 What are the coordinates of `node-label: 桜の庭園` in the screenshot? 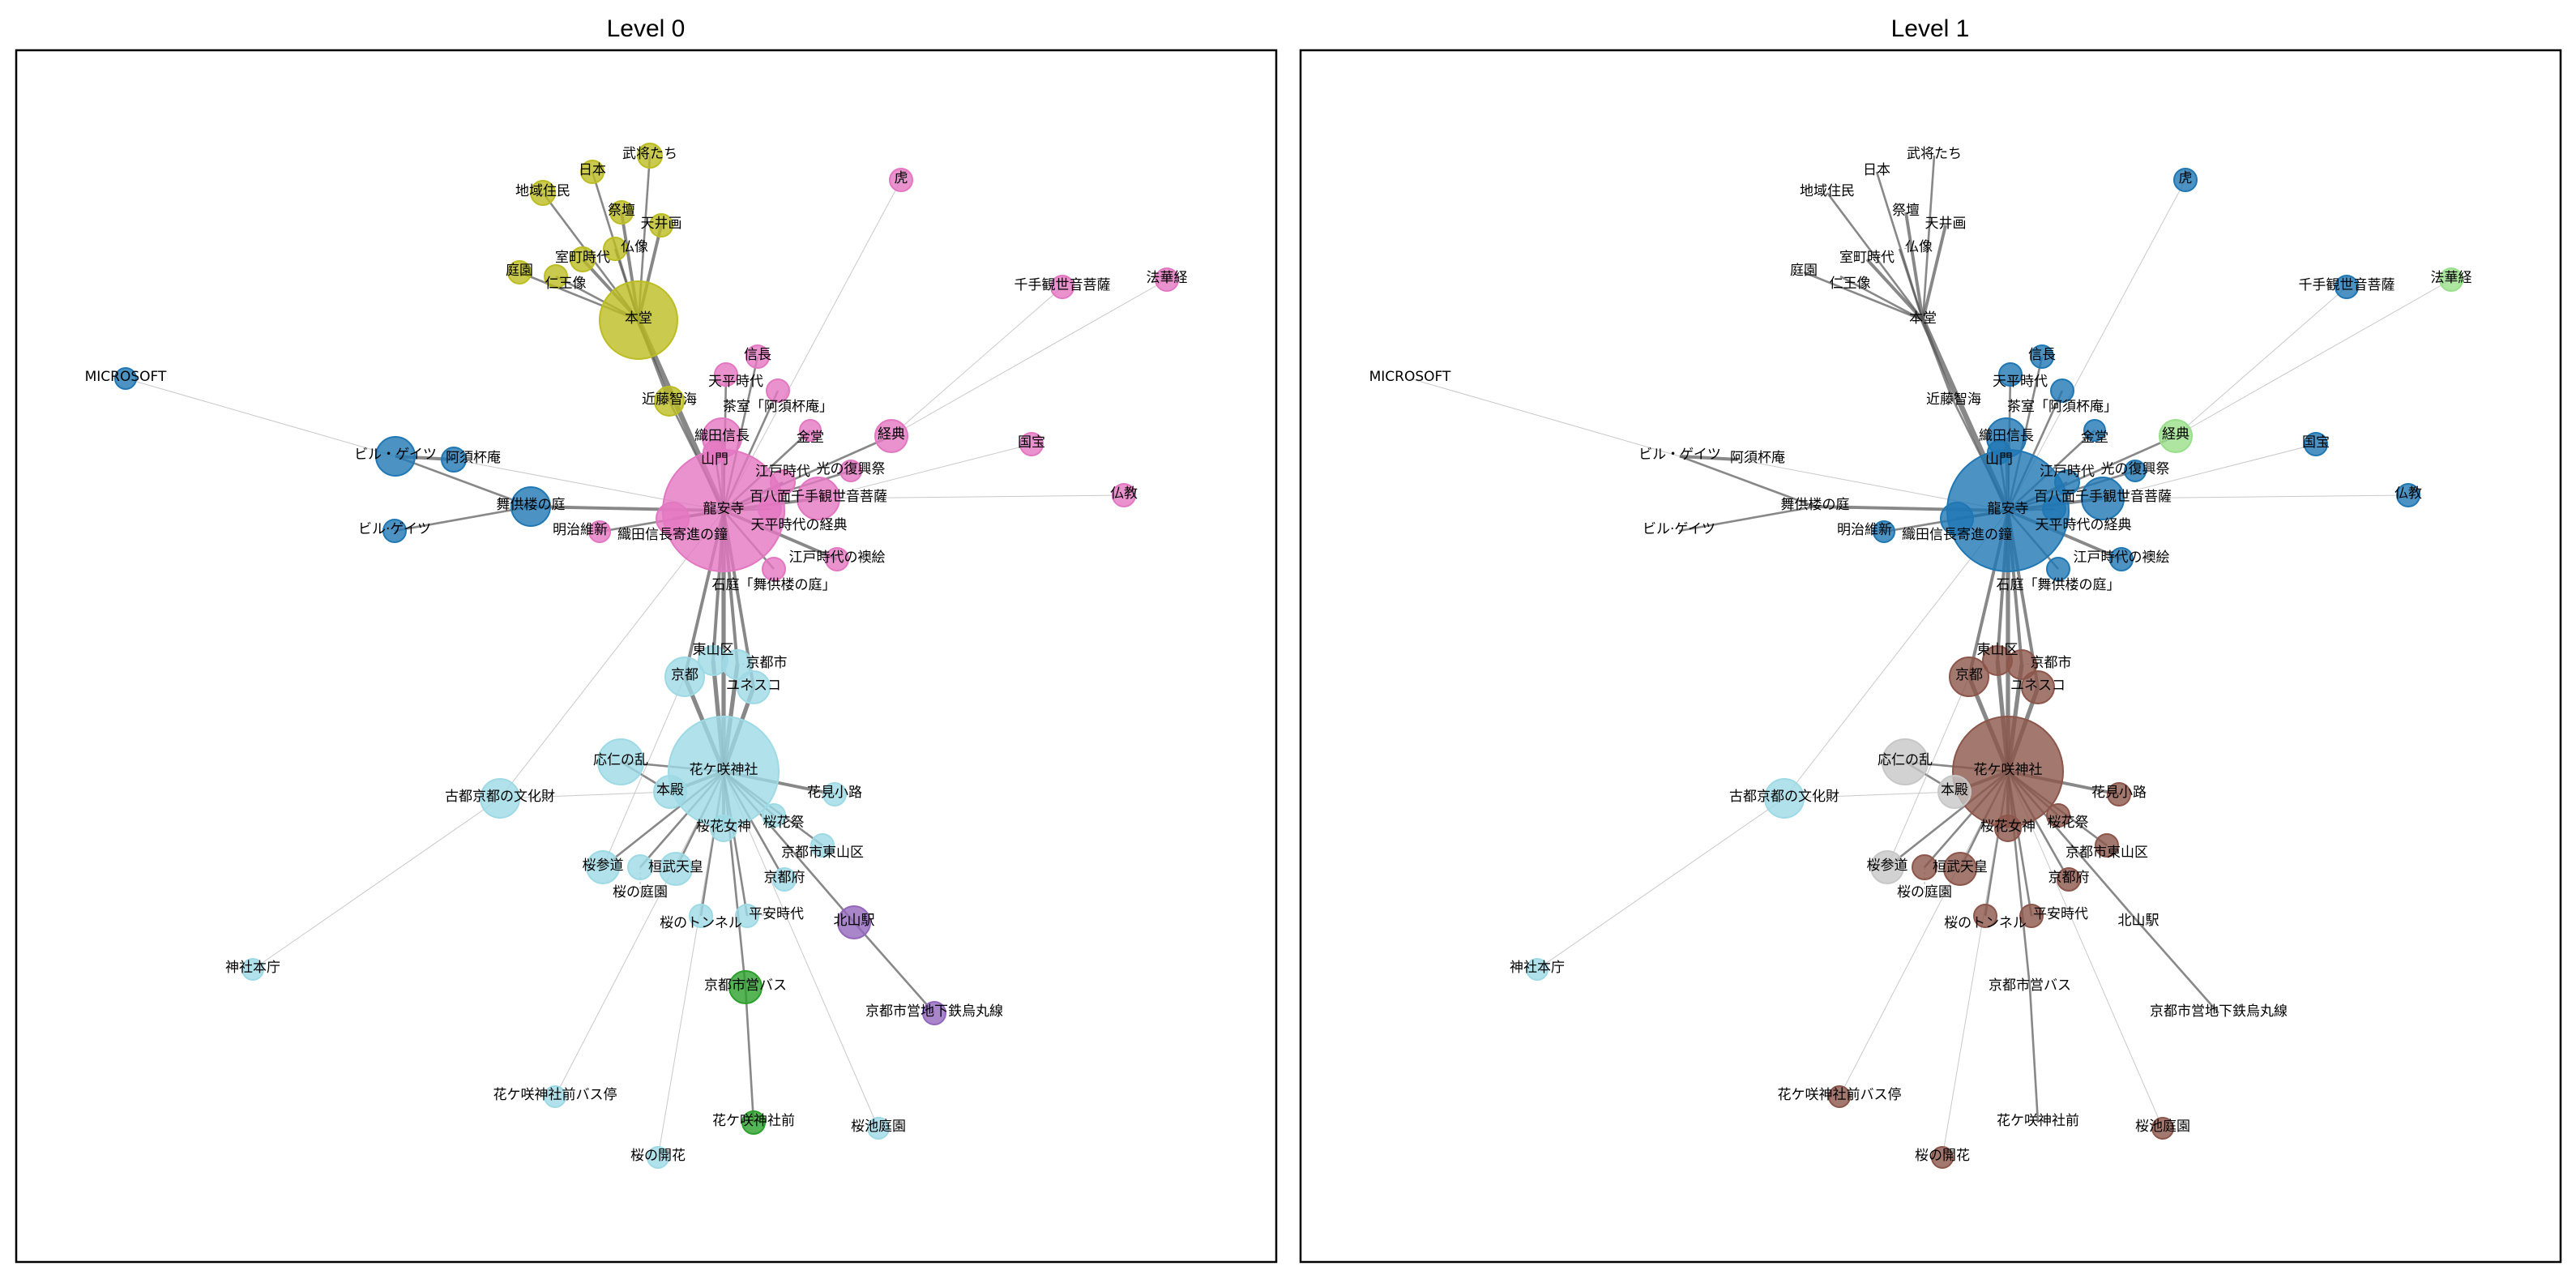 It's located at (1924, 892).